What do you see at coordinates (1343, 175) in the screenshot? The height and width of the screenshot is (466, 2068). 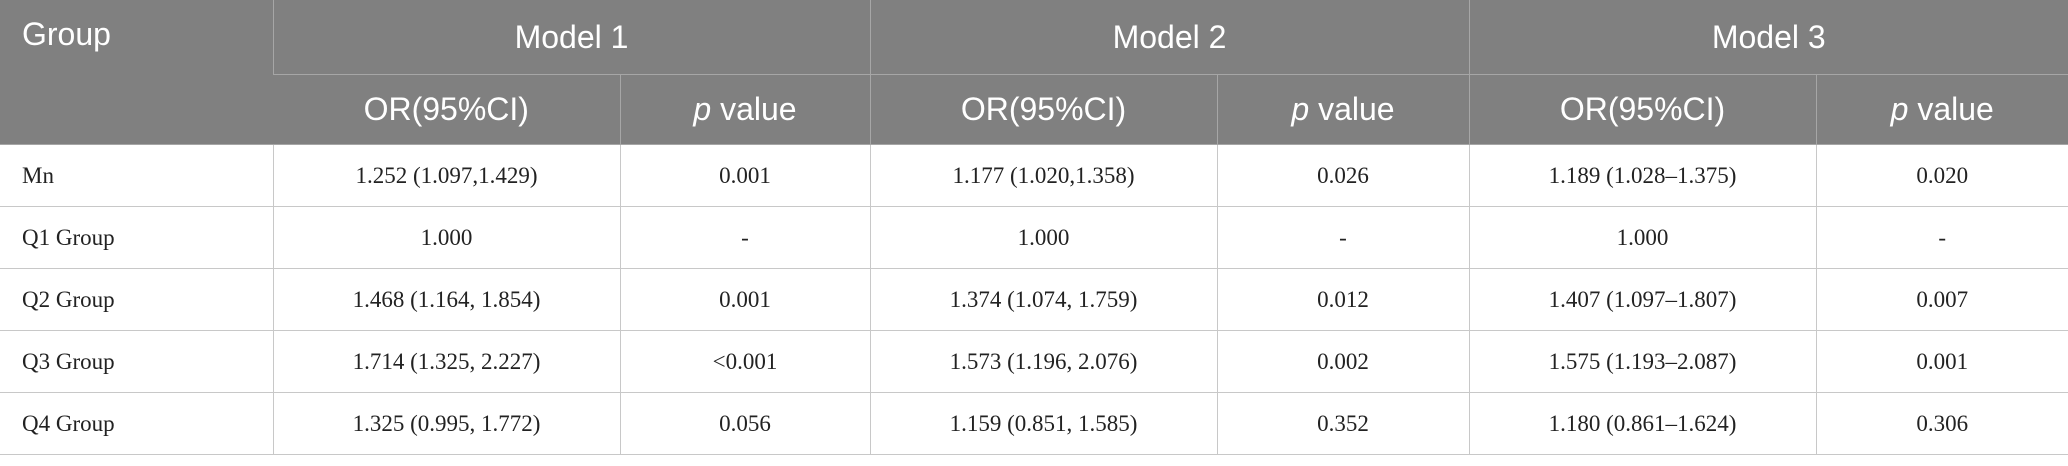 I see `cell: 0.026` at bounding box center [1343, 175].